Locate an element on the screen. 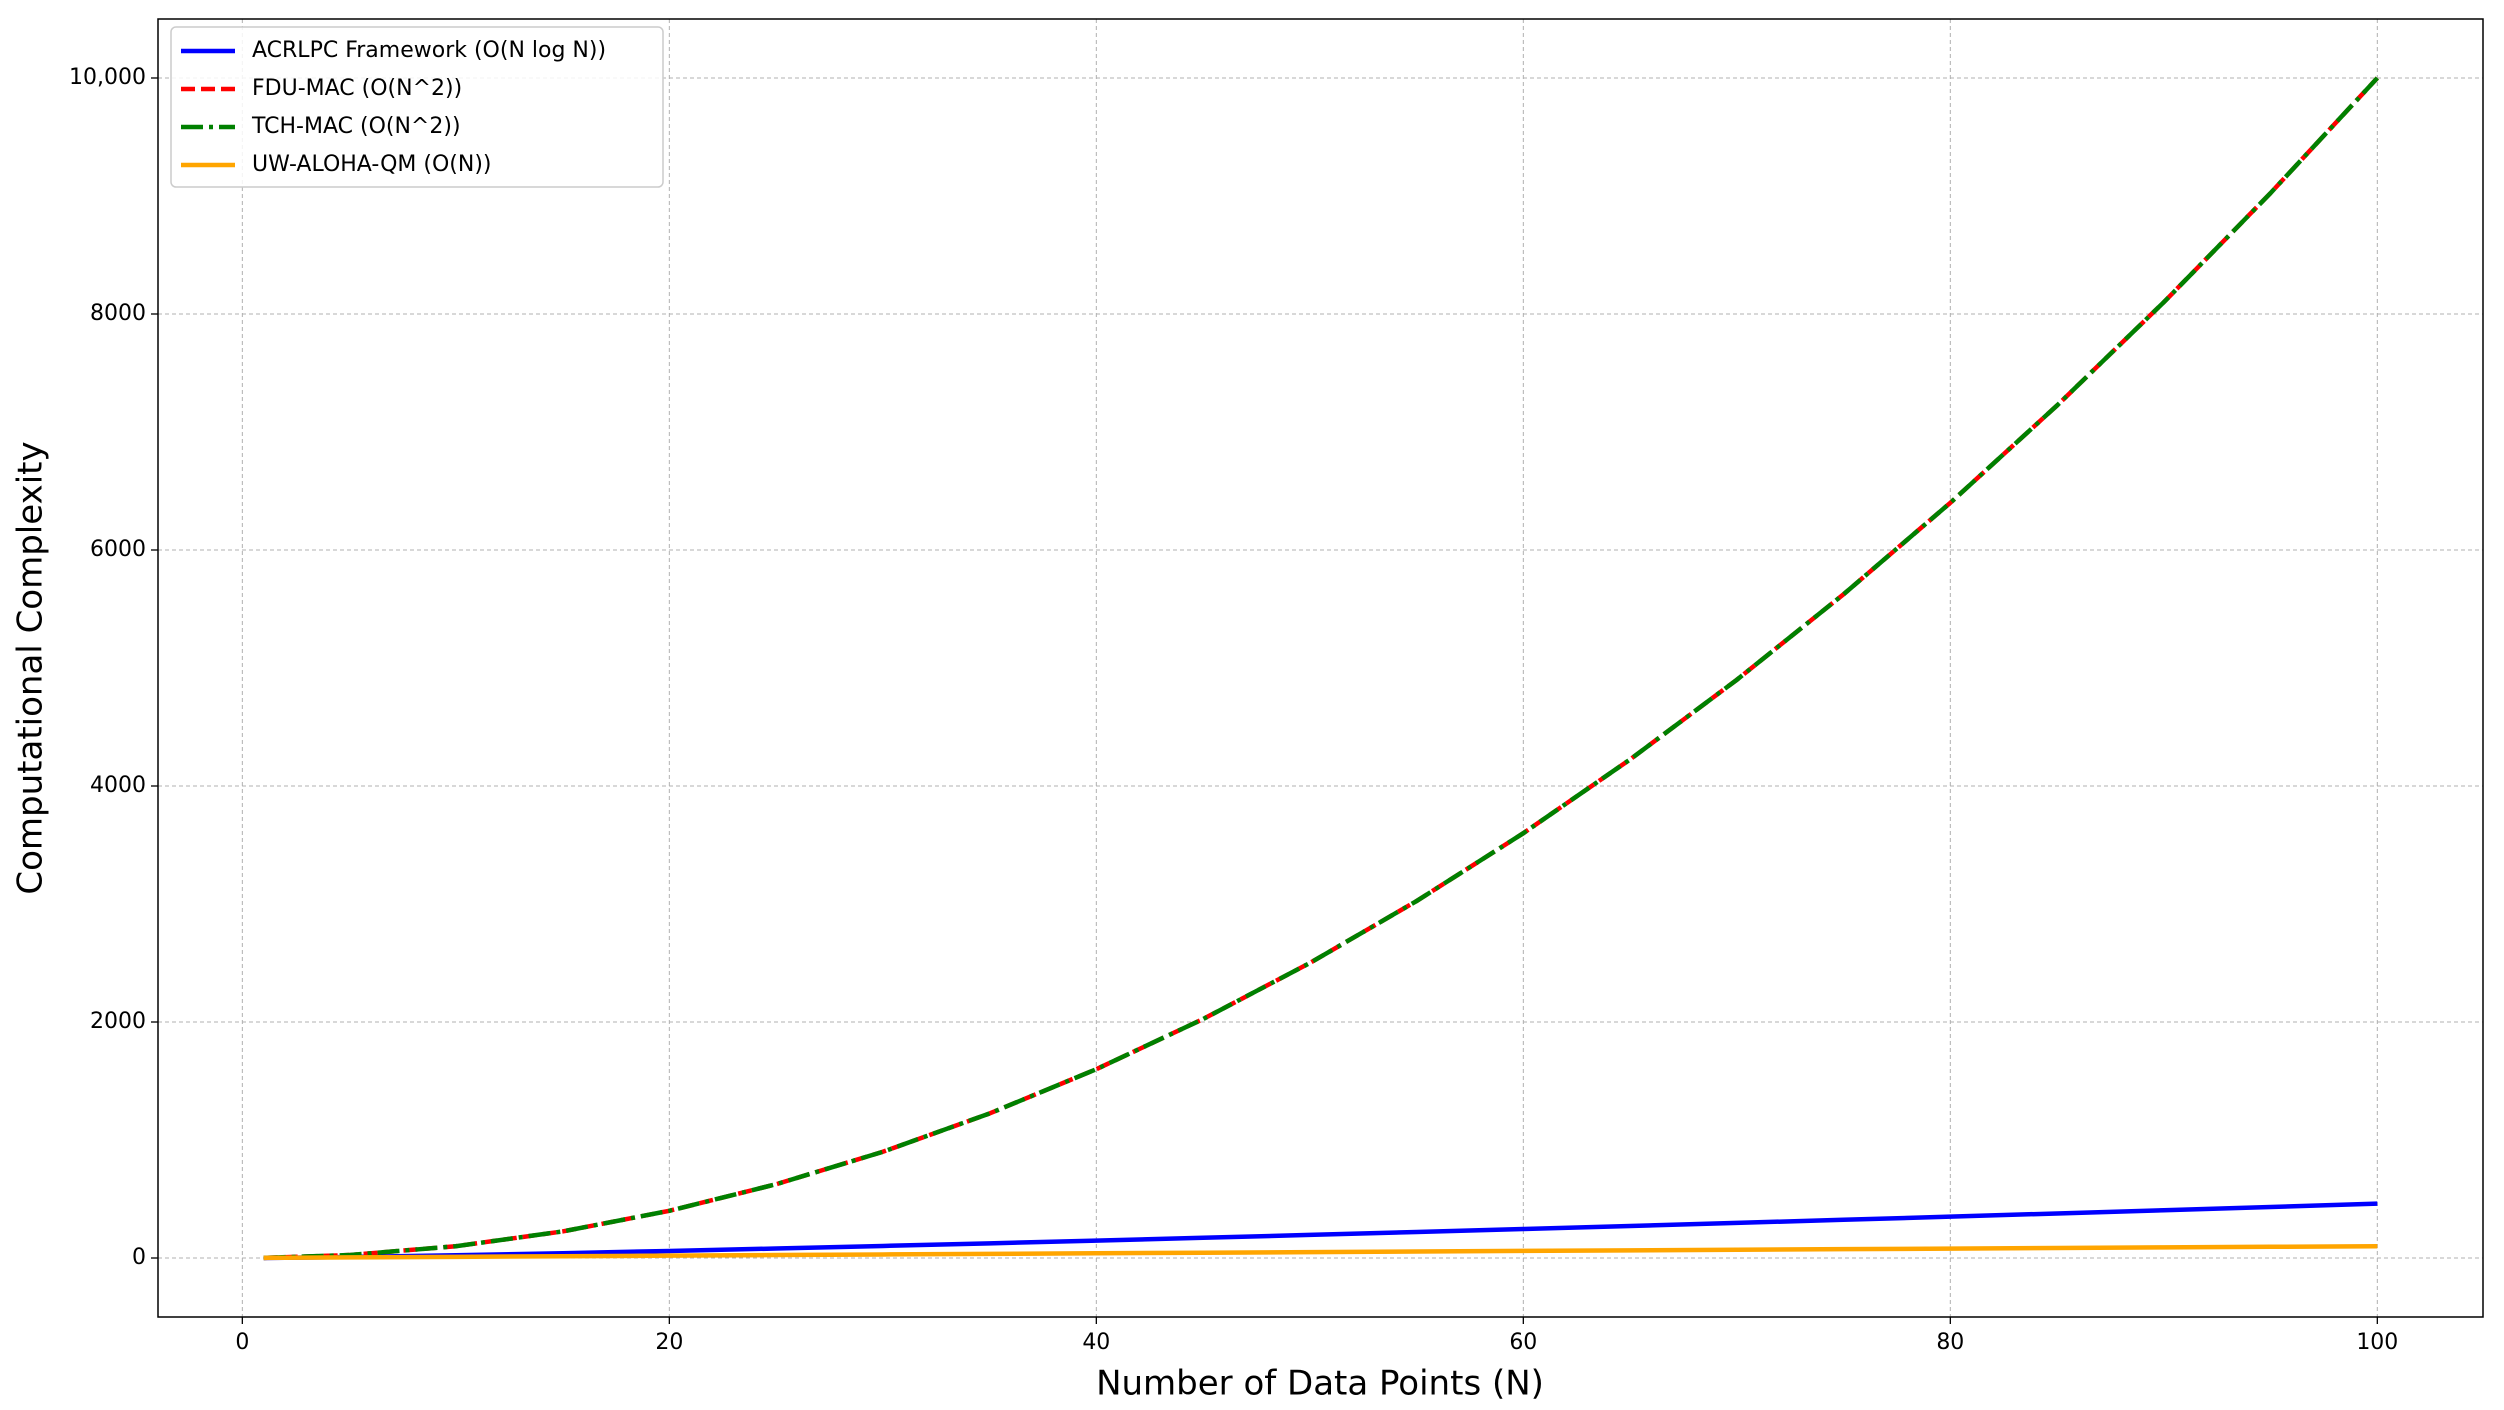  x-tick-label: 0 is located at coordinates (242, 1342).